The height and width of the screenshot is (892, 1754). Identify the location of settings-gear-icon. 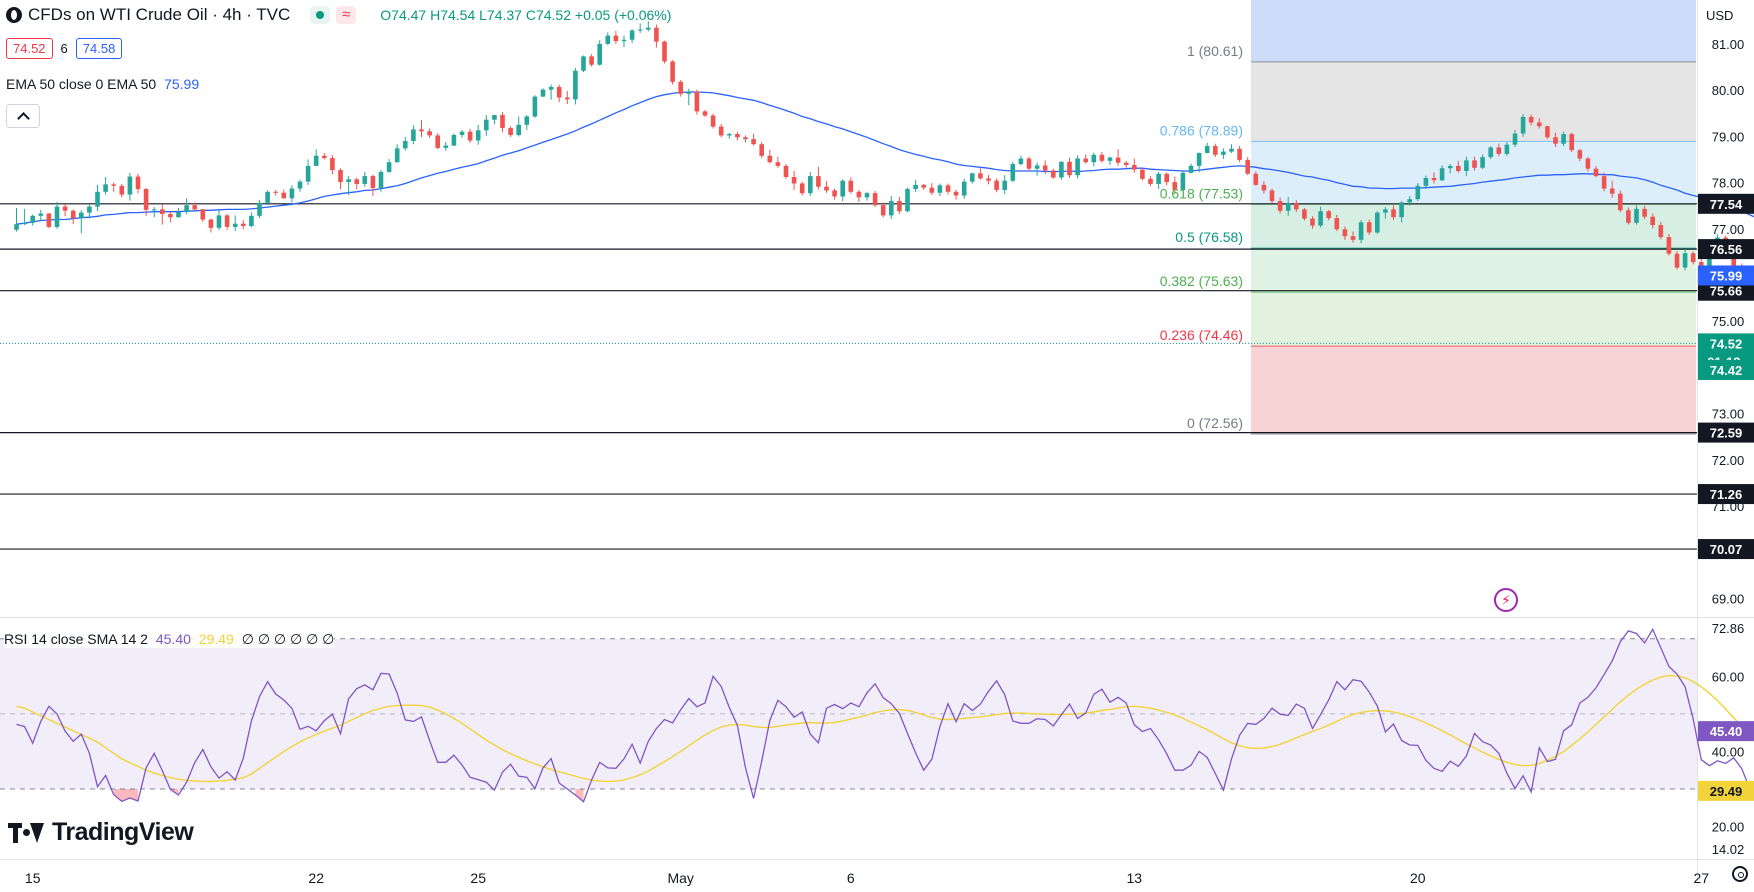
(1740, 874).